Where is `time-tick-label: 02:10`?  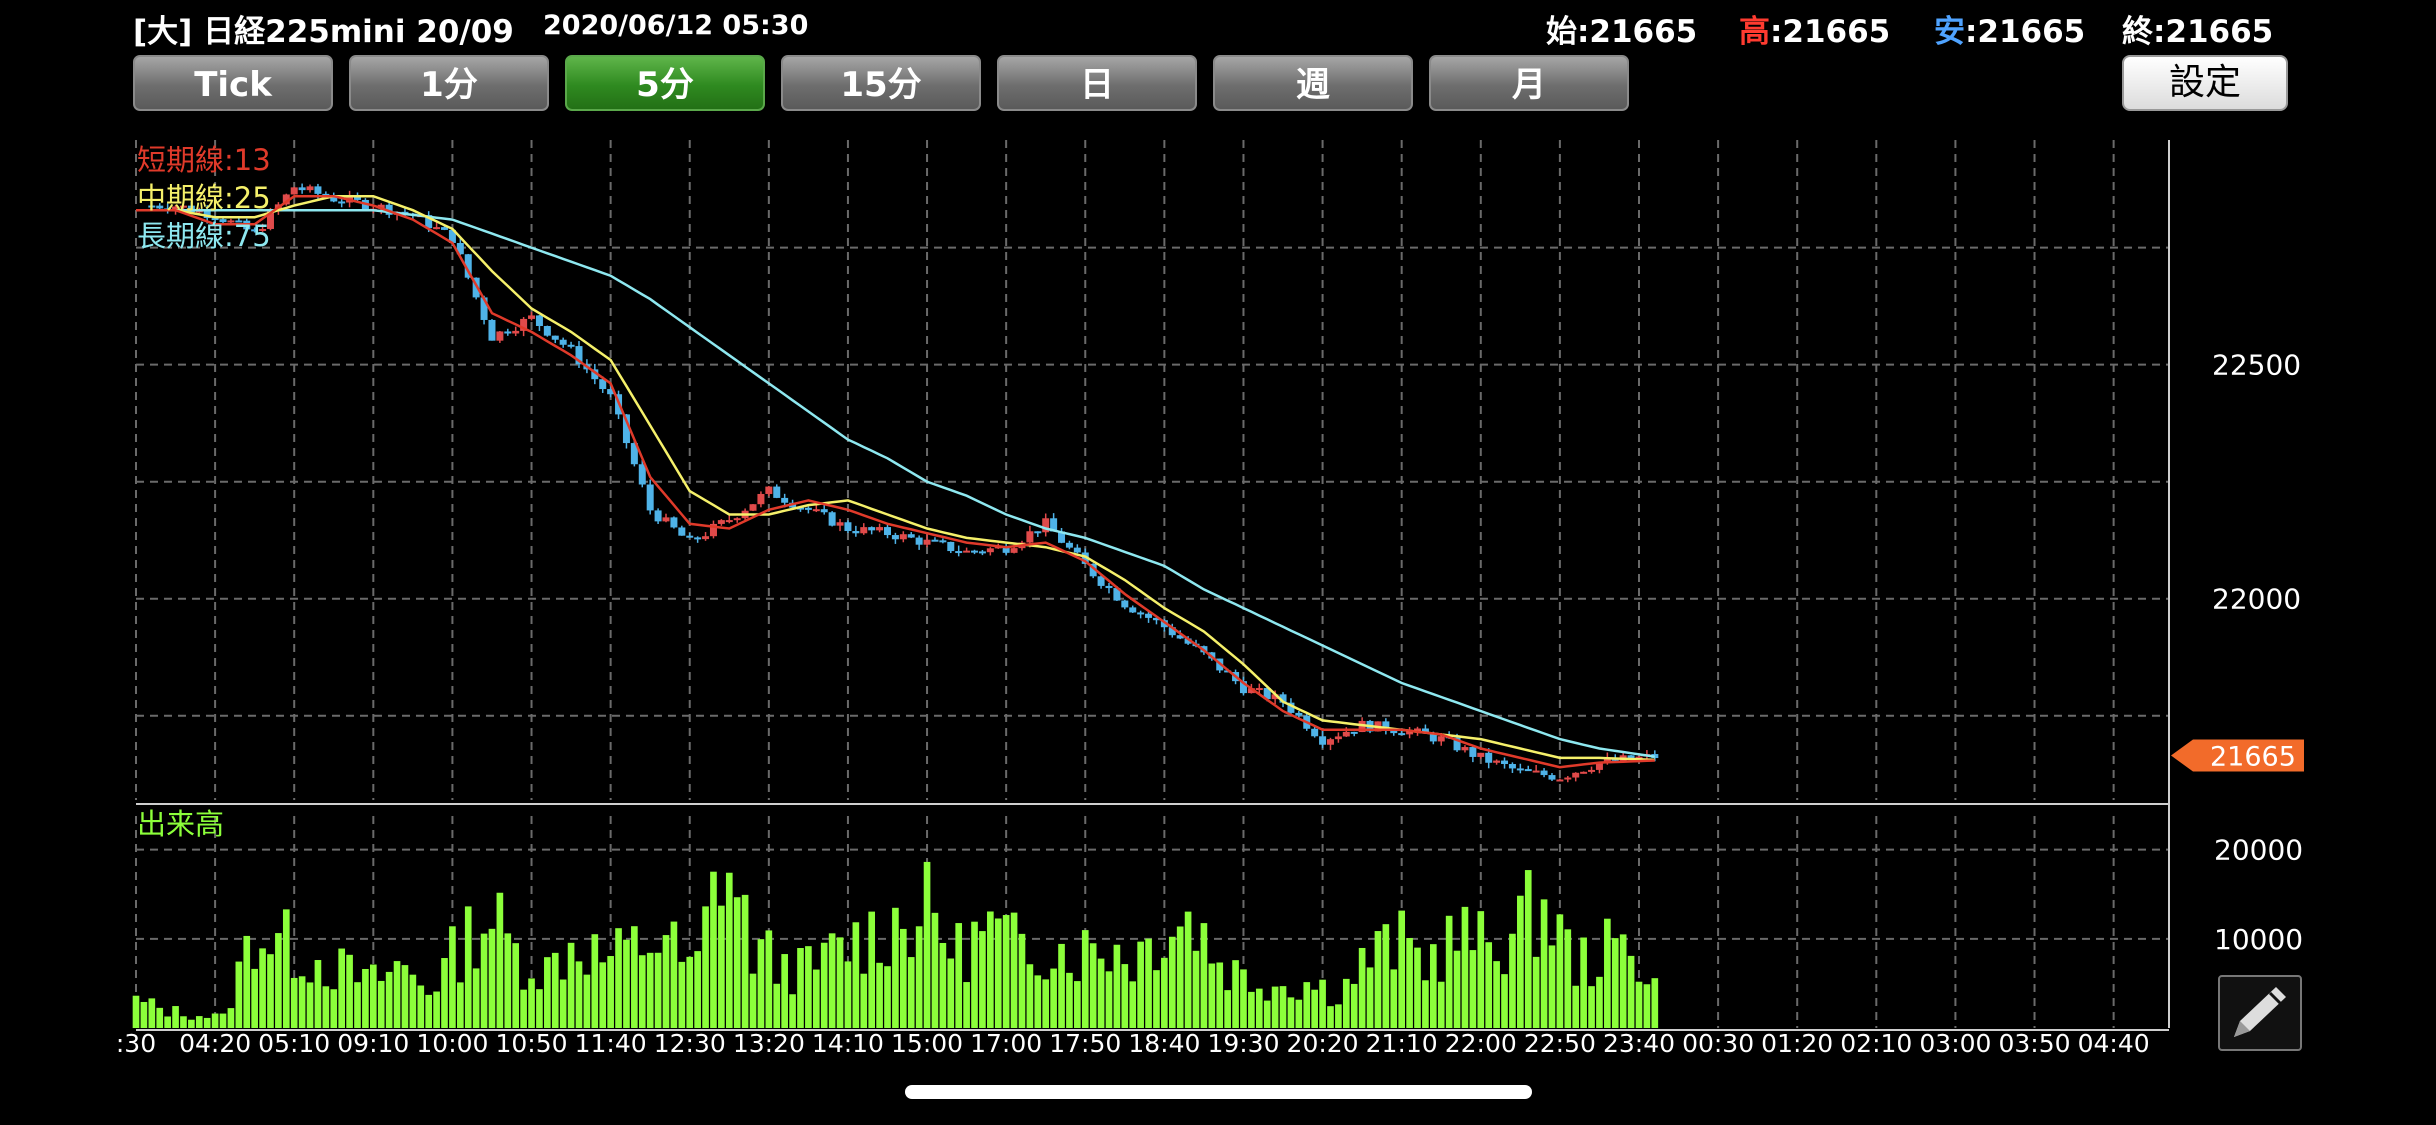 time-tick-label: 02:10 is located at coordinates (1876, 1043).